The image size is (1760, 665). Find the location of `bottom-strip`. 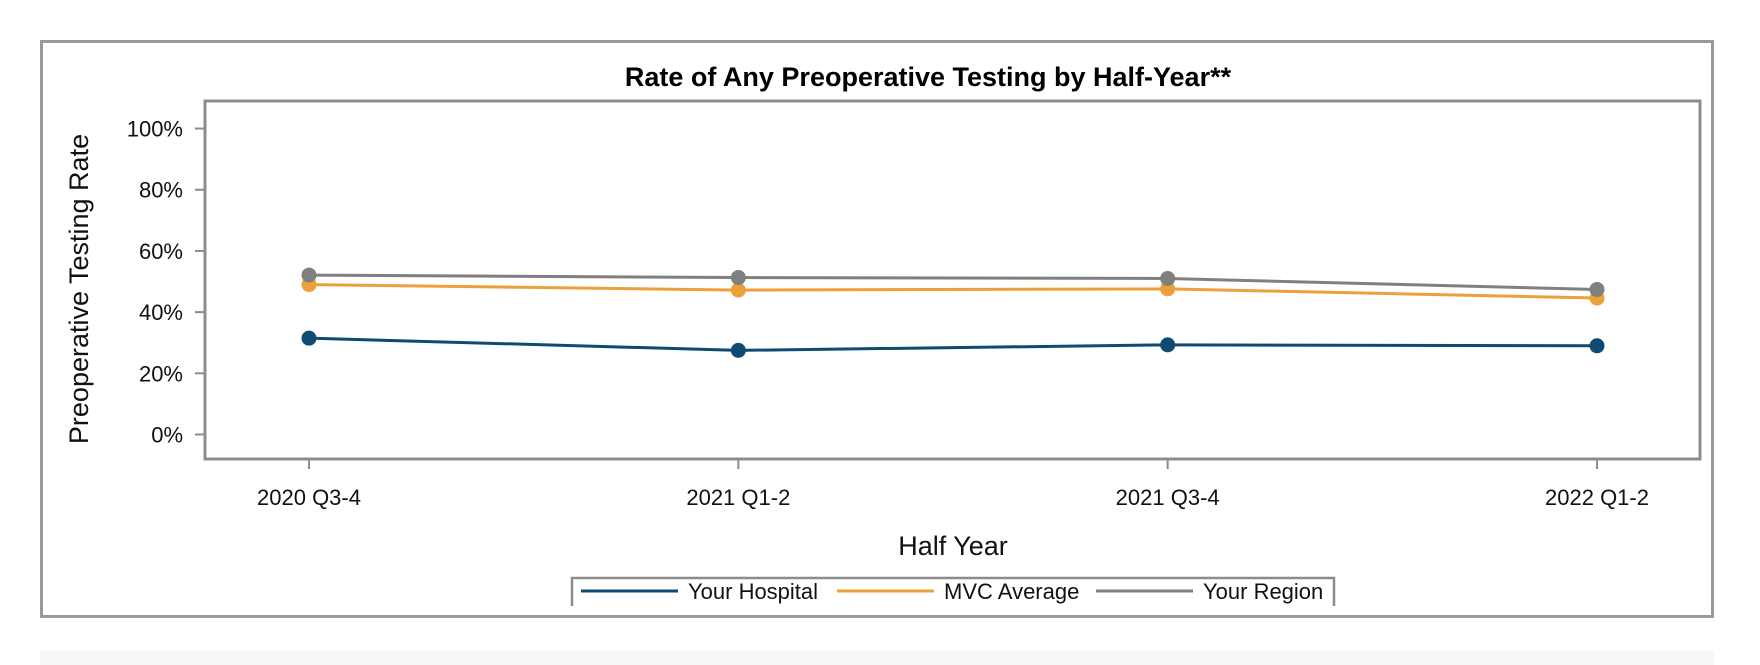

bottom-strip is located at coordinates (877, 657).